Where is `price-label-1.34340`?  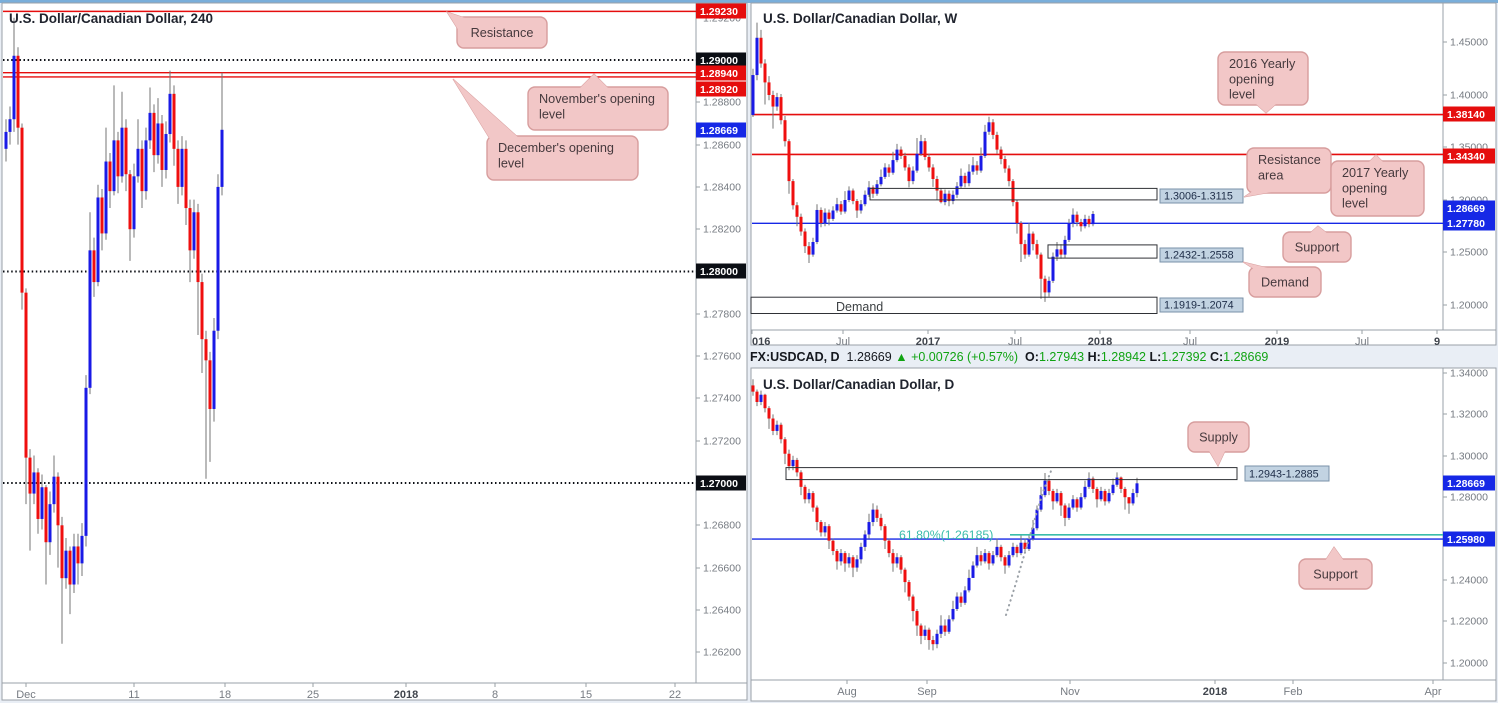
price-label-1.34340 is located at coordinates (1469, 156).